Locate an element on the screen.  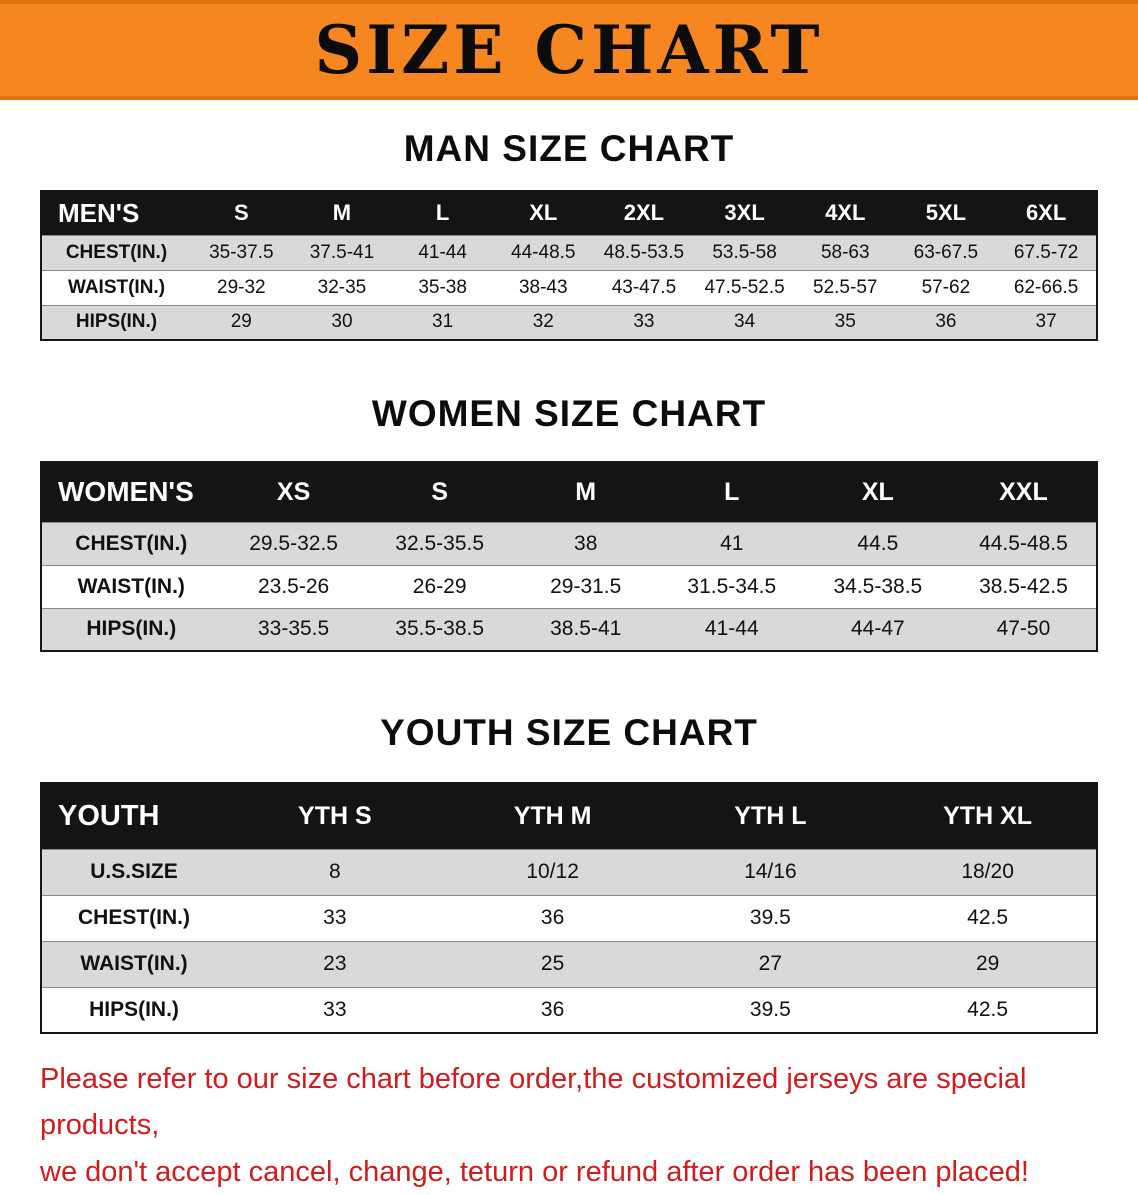
table-header-row: WOMEN'S XS S M L XL XXL is located at coordinates (569, 492).